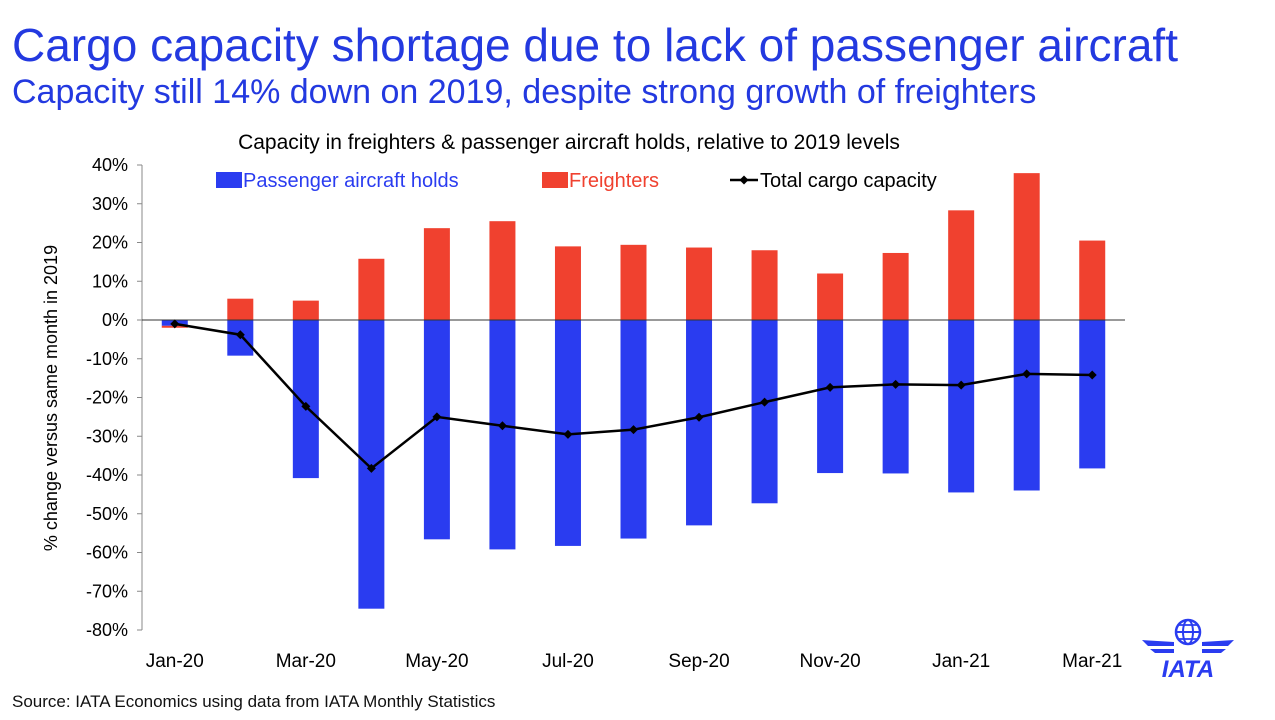 The width and height of the screenshot is (1275, 720). What do you see at coordinates (107, 359) in the screenshot?
I see `y-tick-label: -10%` at bounding box center [107, 359].